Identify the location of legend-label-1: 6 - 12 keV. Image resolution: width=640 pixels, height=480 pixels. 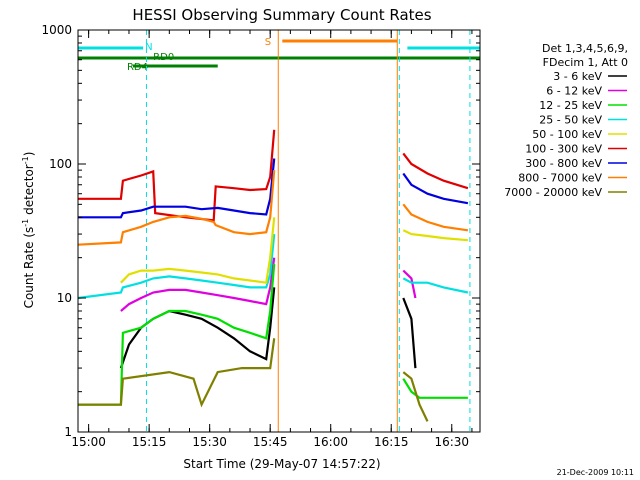
(574, 91).